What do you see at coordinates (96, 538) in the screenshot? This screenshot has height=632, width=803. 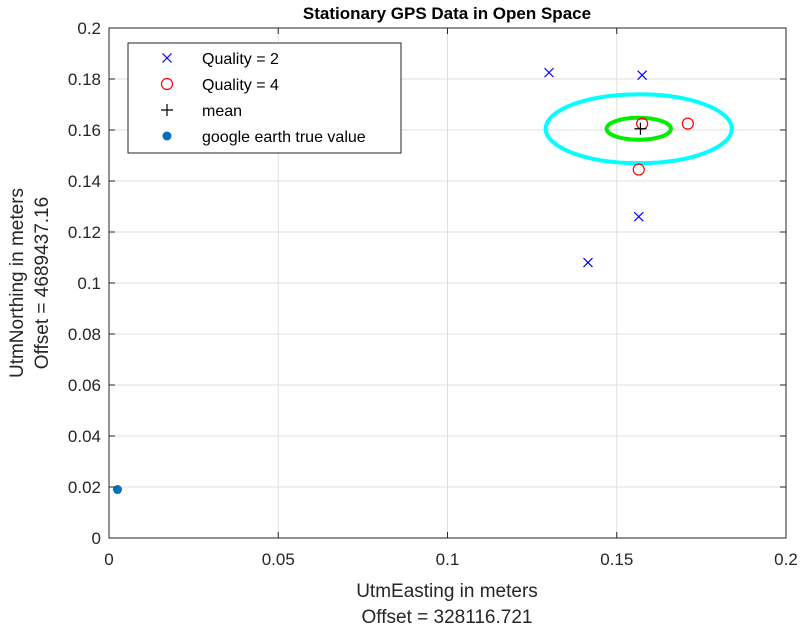 I see `y-tick-label: 0` at bounding box center [96, 538].